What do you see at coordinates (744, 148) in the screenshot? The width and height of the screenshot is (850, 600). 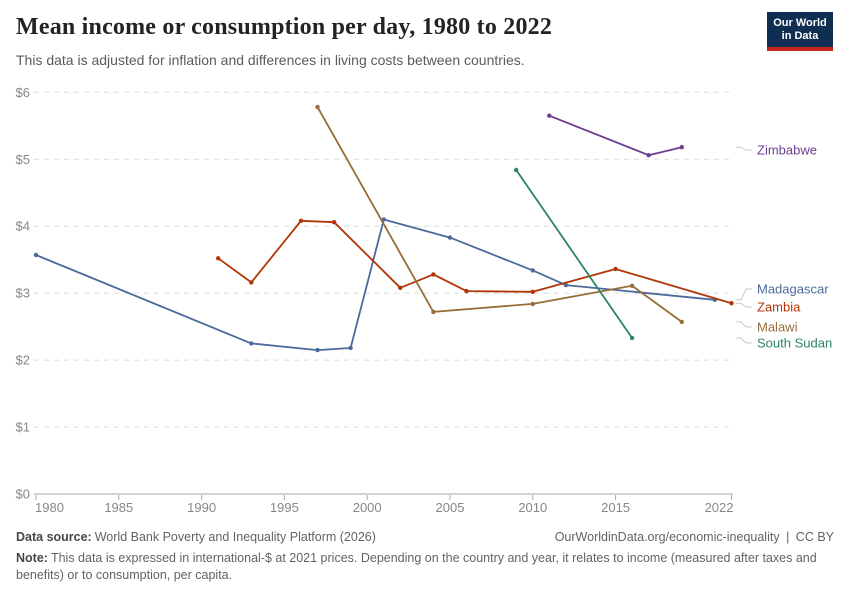 I see `legend-connector-zimbabwe` at bounding box center [744, 148].